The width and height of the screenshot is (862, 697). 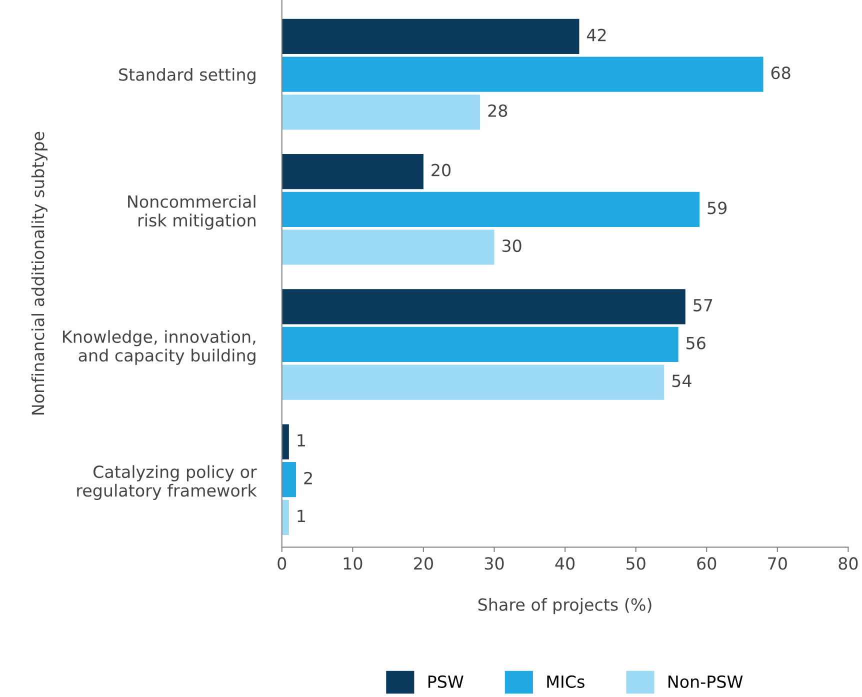 What do you see at coordinates (636, 563) in the screenshot?
I see `x-tick-label: 50` at bounding box center [636, 563].